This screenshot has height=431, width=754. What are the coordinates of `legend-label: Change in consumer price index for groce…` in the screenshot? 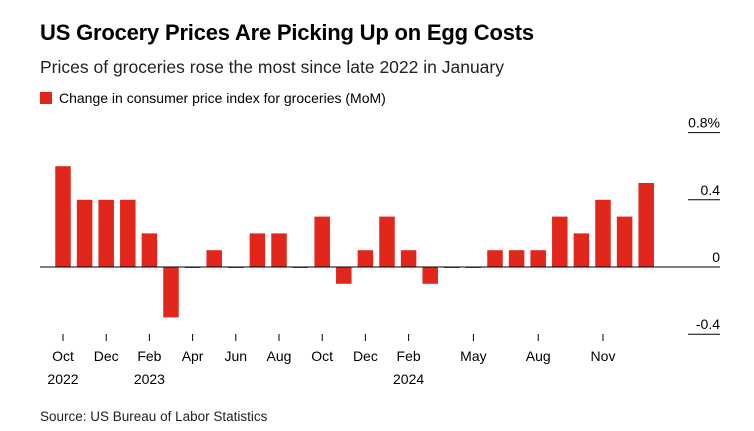 It's located at (222, 98).